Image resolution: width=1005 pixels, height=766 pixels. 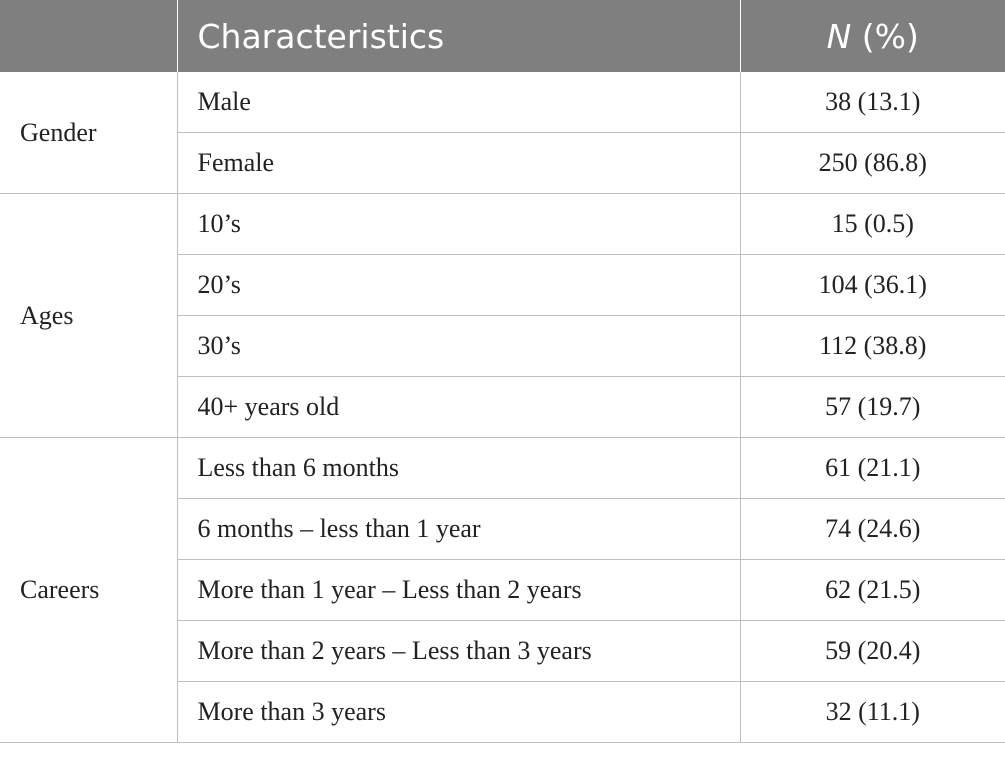 What do you see at coordinates (458, 468) in the screenshot?
I see `characteristic-cell: Less than 6 months` at bounding box center [458, 468].